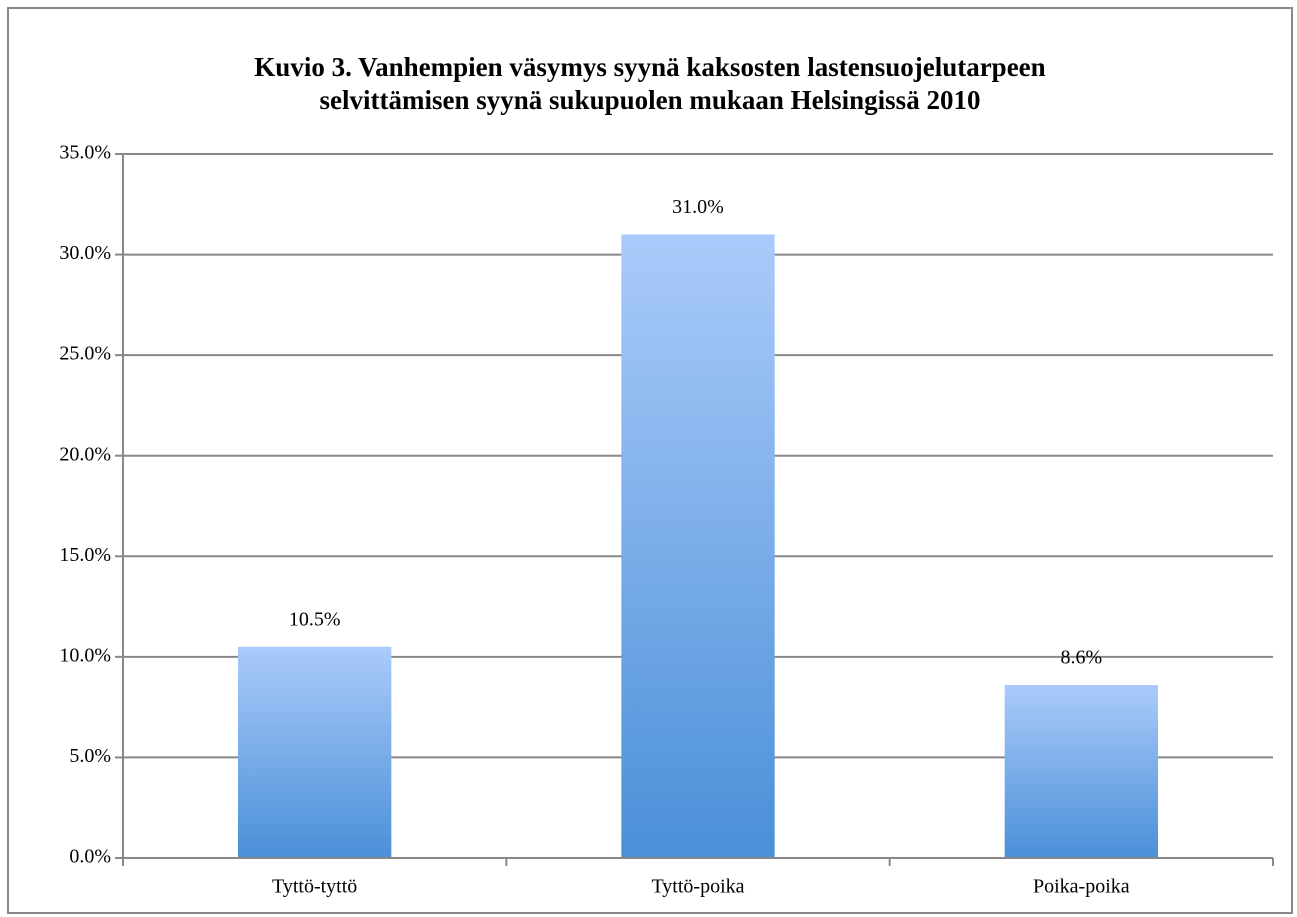  What do you see at coordinates (1081, 887) in the screenshot?
I see `x-tick-label: Poika-poika` at bounding box center [1081, 887].